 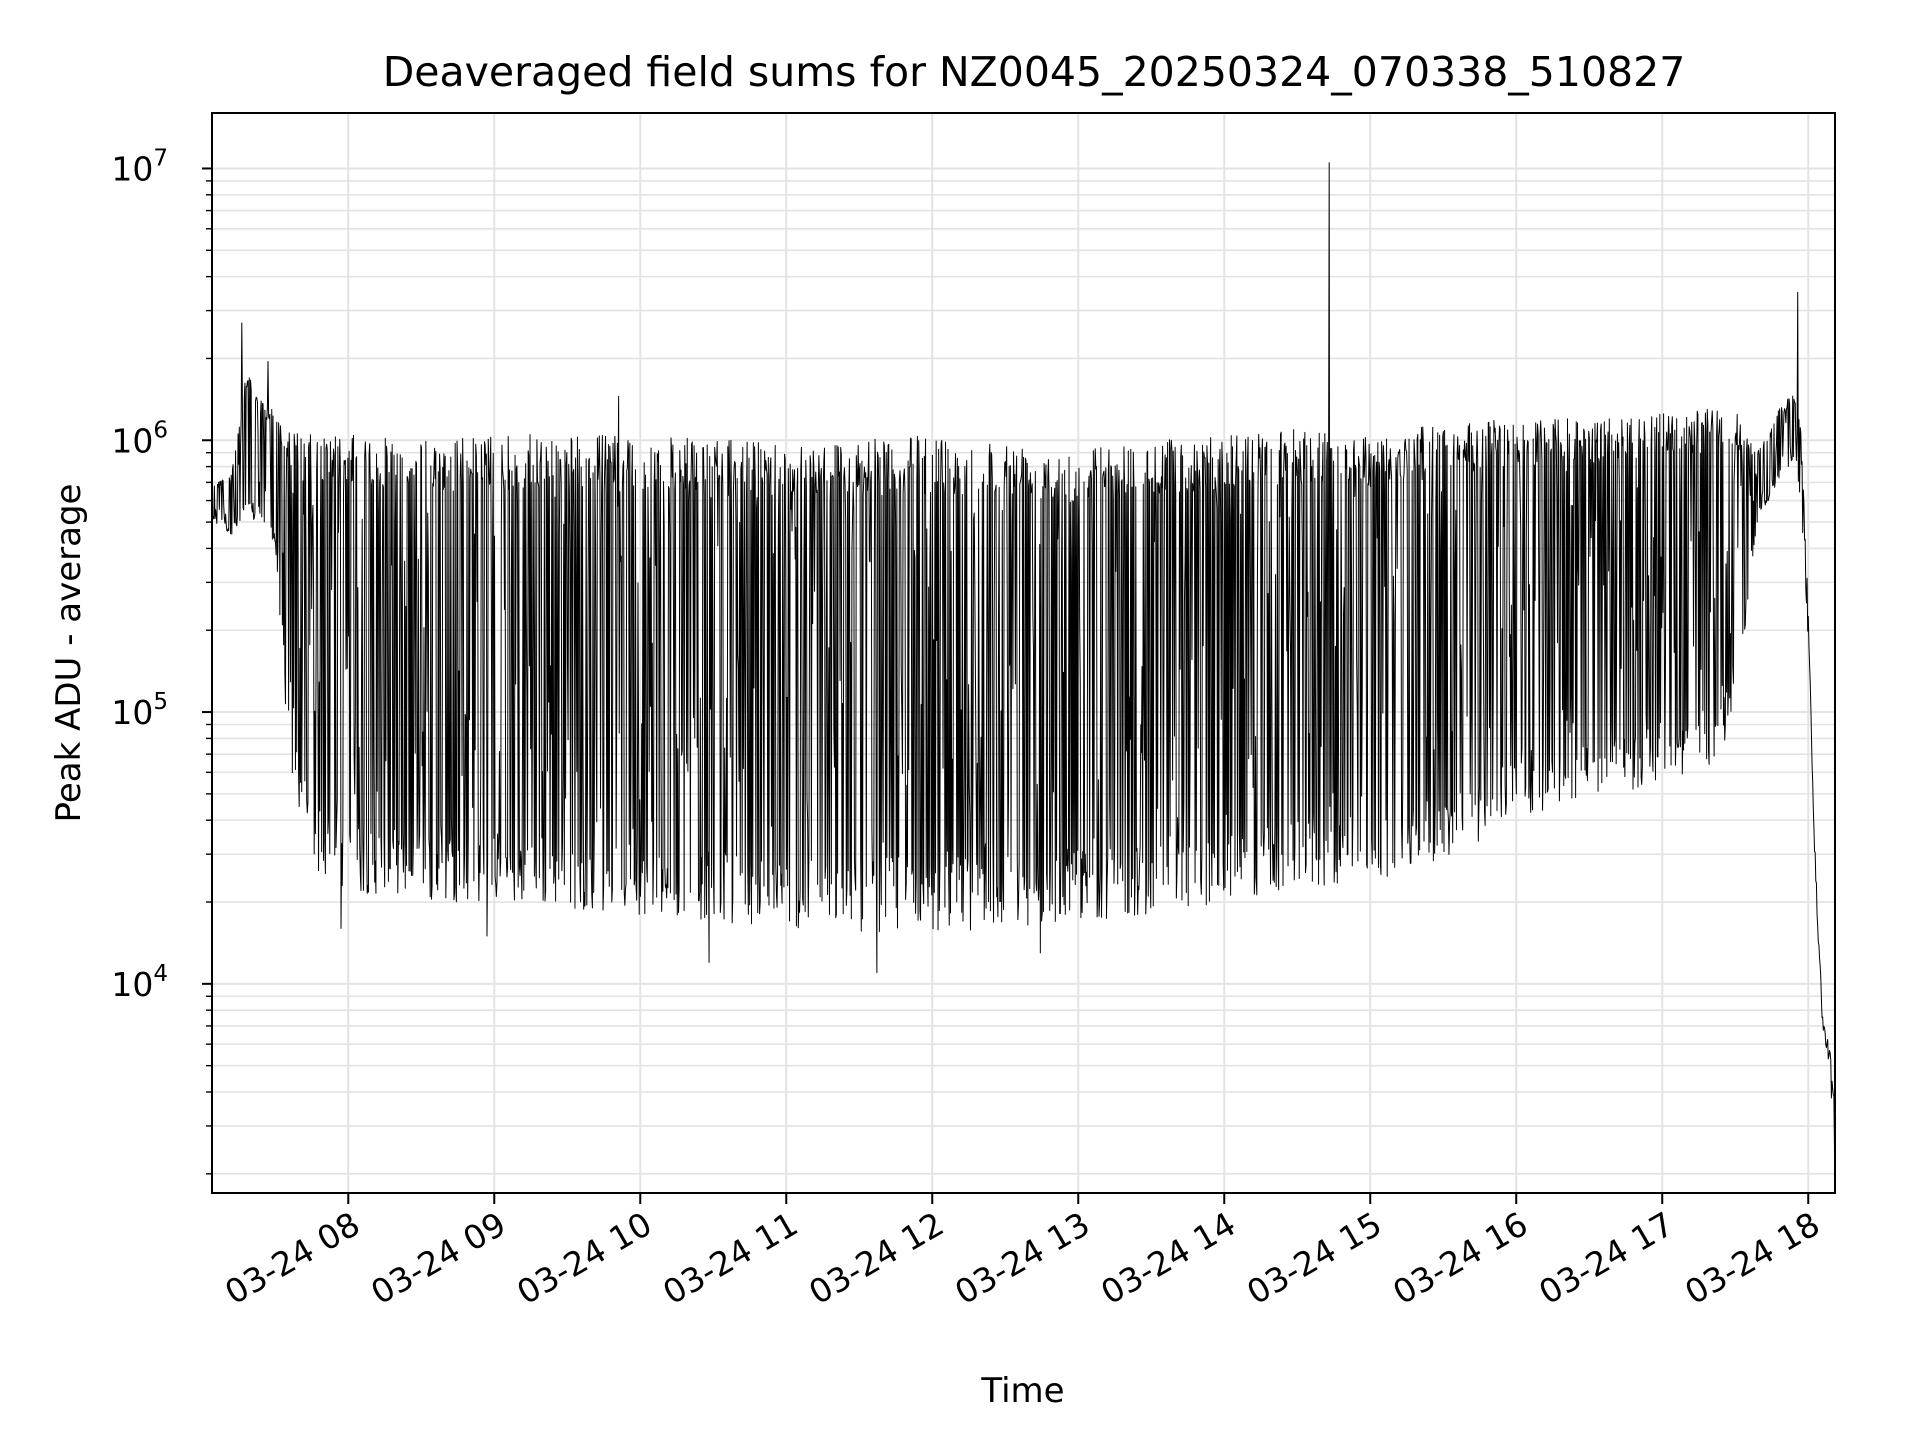 What do you see at coordinates (139, 982) in the screenshot?
I see `y-tick-label: 104` at bounding box center [139, 982].